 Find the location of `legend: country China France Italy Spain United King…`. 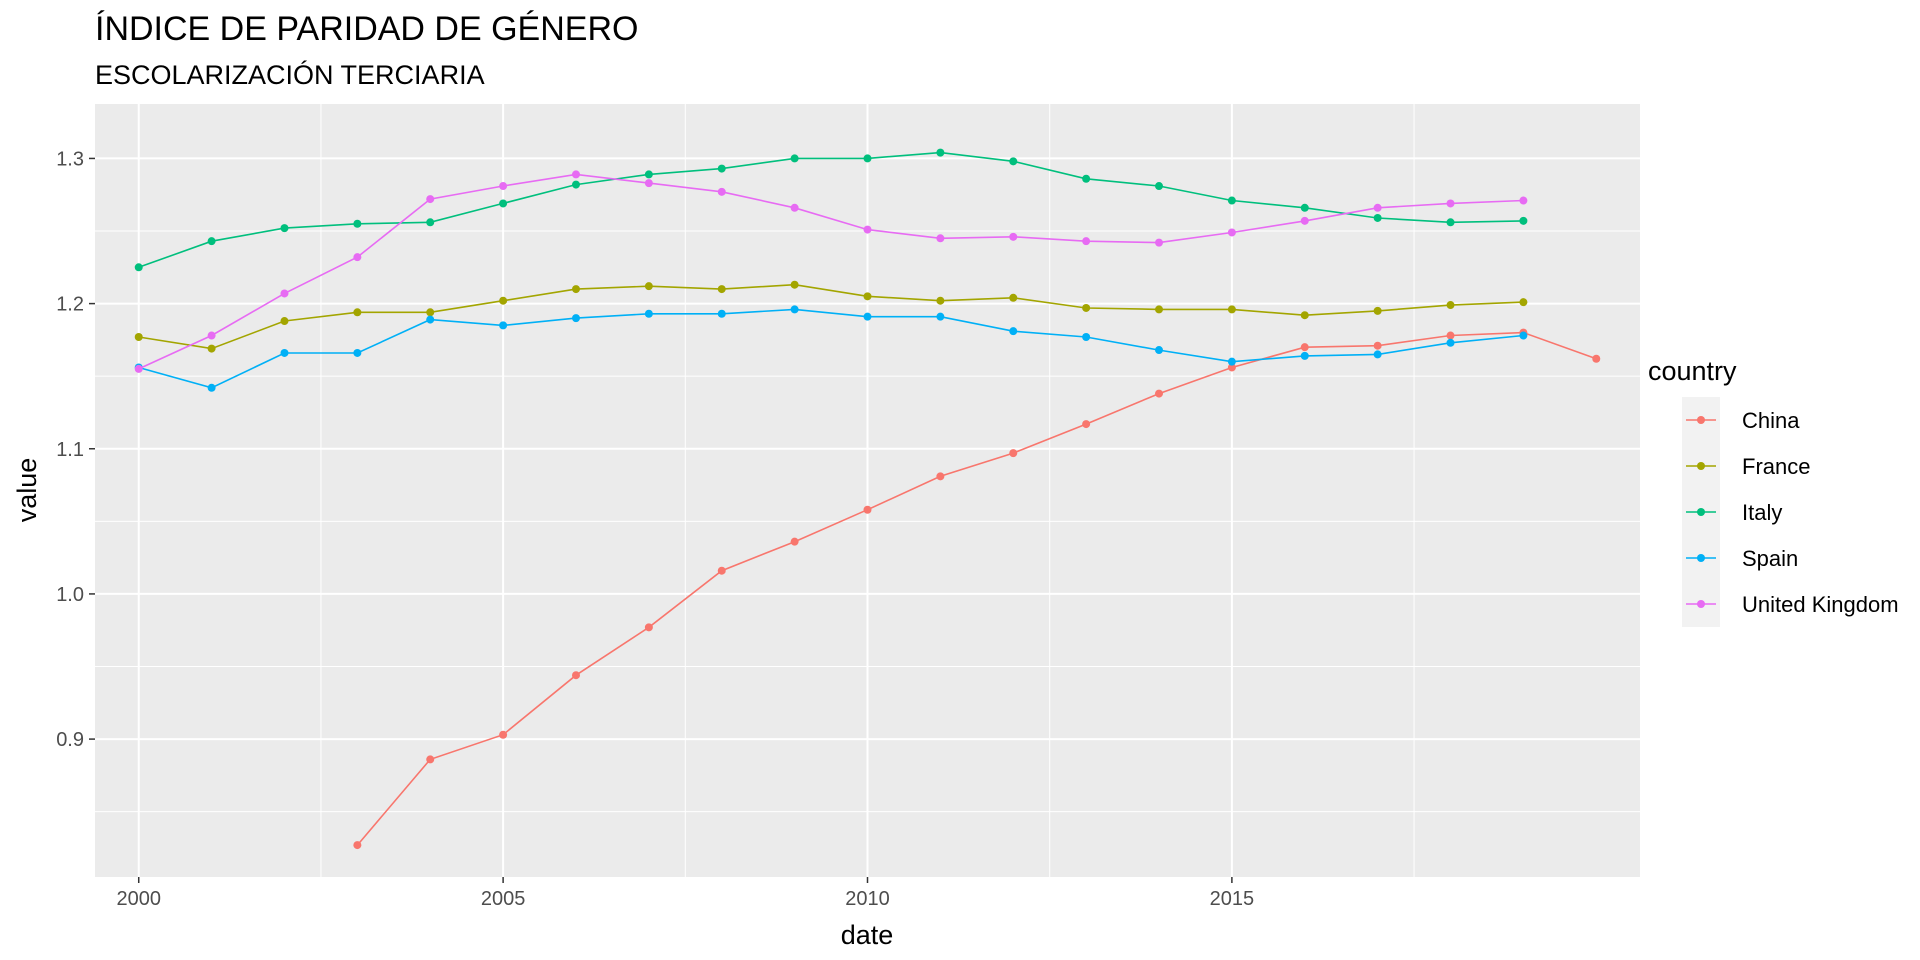

legend: country China France Italy Spain United King… is located at coordinates (1773, 491).